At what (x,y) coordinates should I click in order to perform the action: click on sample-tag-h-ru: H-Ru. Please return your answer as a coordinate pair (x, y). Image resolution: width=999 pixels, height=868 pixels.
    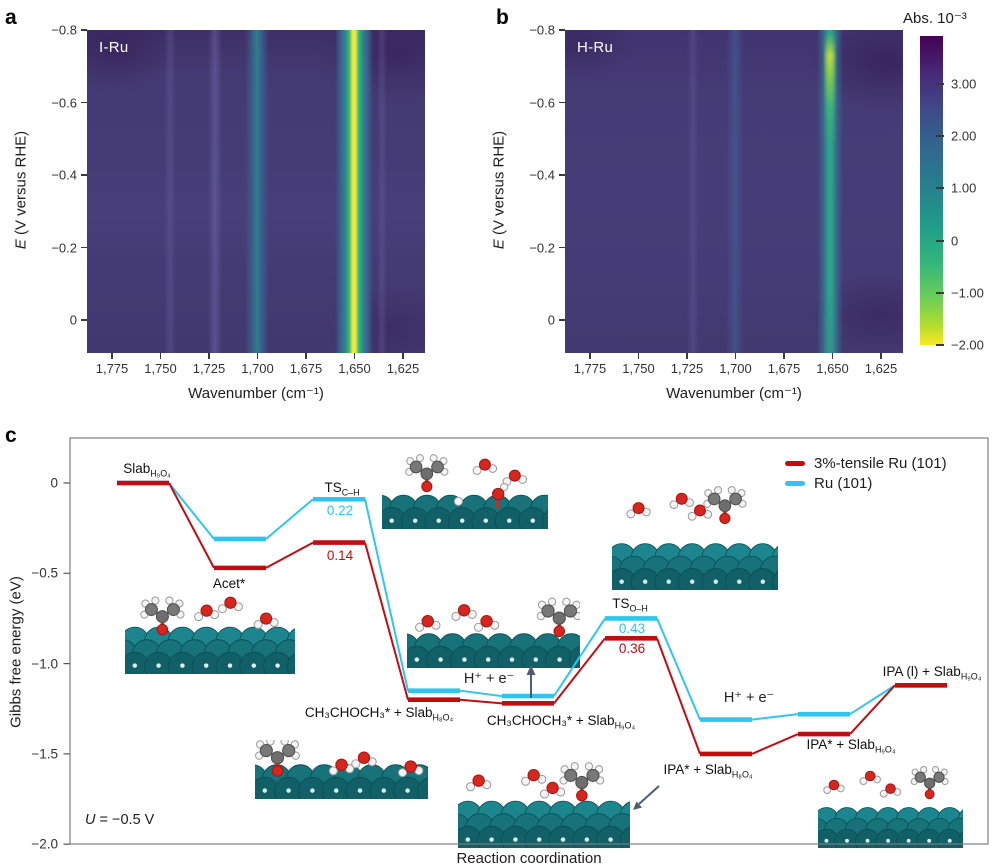
    Looking at the image, I should click on (595, 47).